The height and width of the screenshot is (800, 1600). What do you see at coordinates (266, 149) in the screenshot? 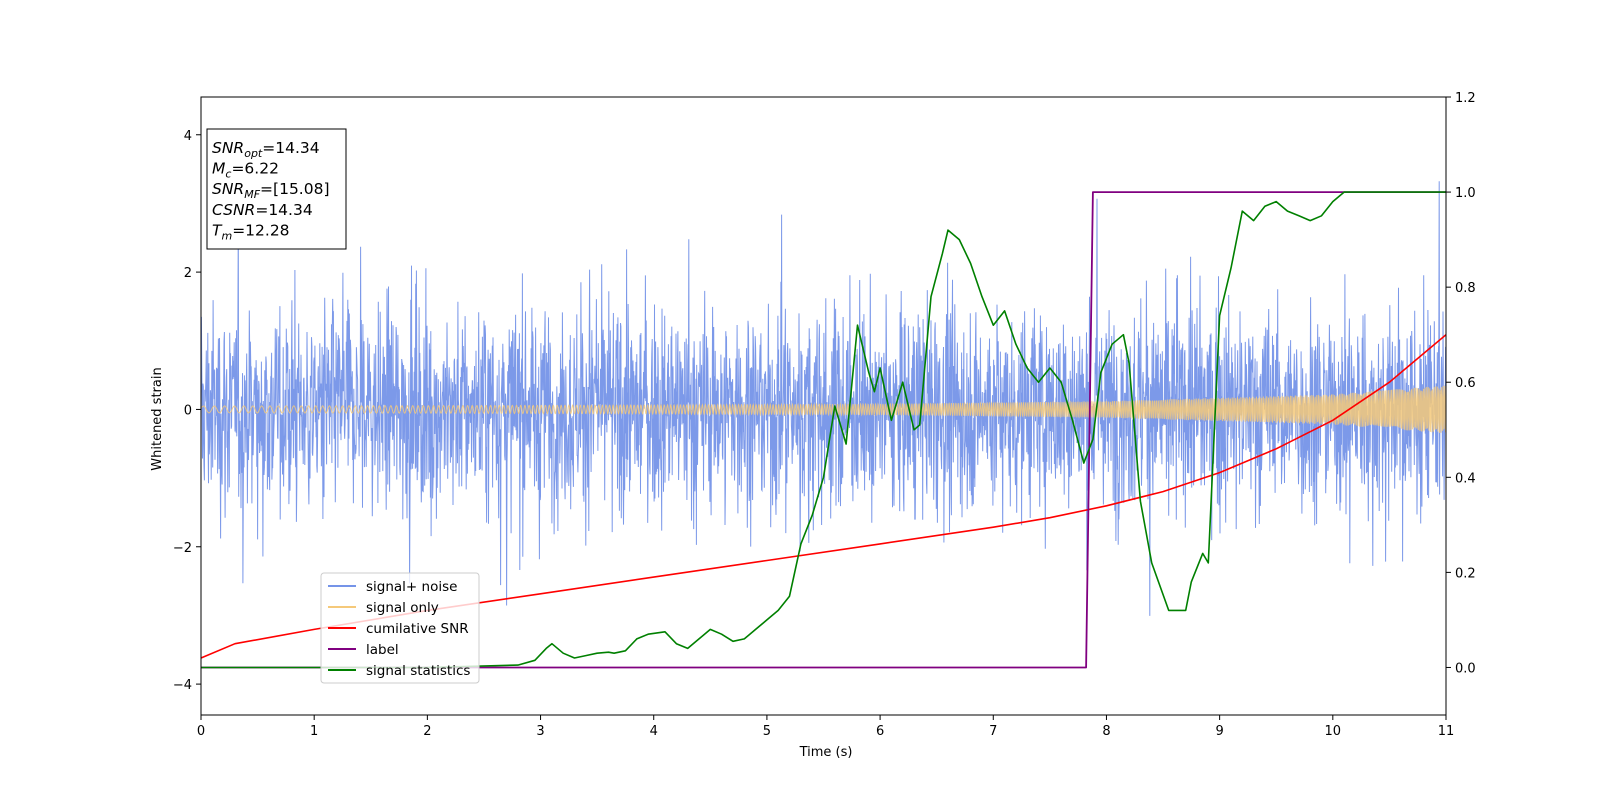
I see `stats-line: SNRopt=14.34` at bounding box center [266, 149].